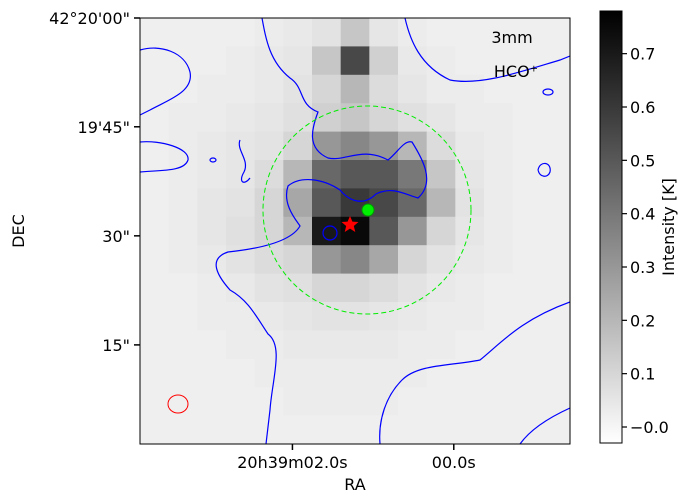 This screenshot has width=678, height=501. I want to click on colorbar-tick-label: 0.3, so click(642, 267).